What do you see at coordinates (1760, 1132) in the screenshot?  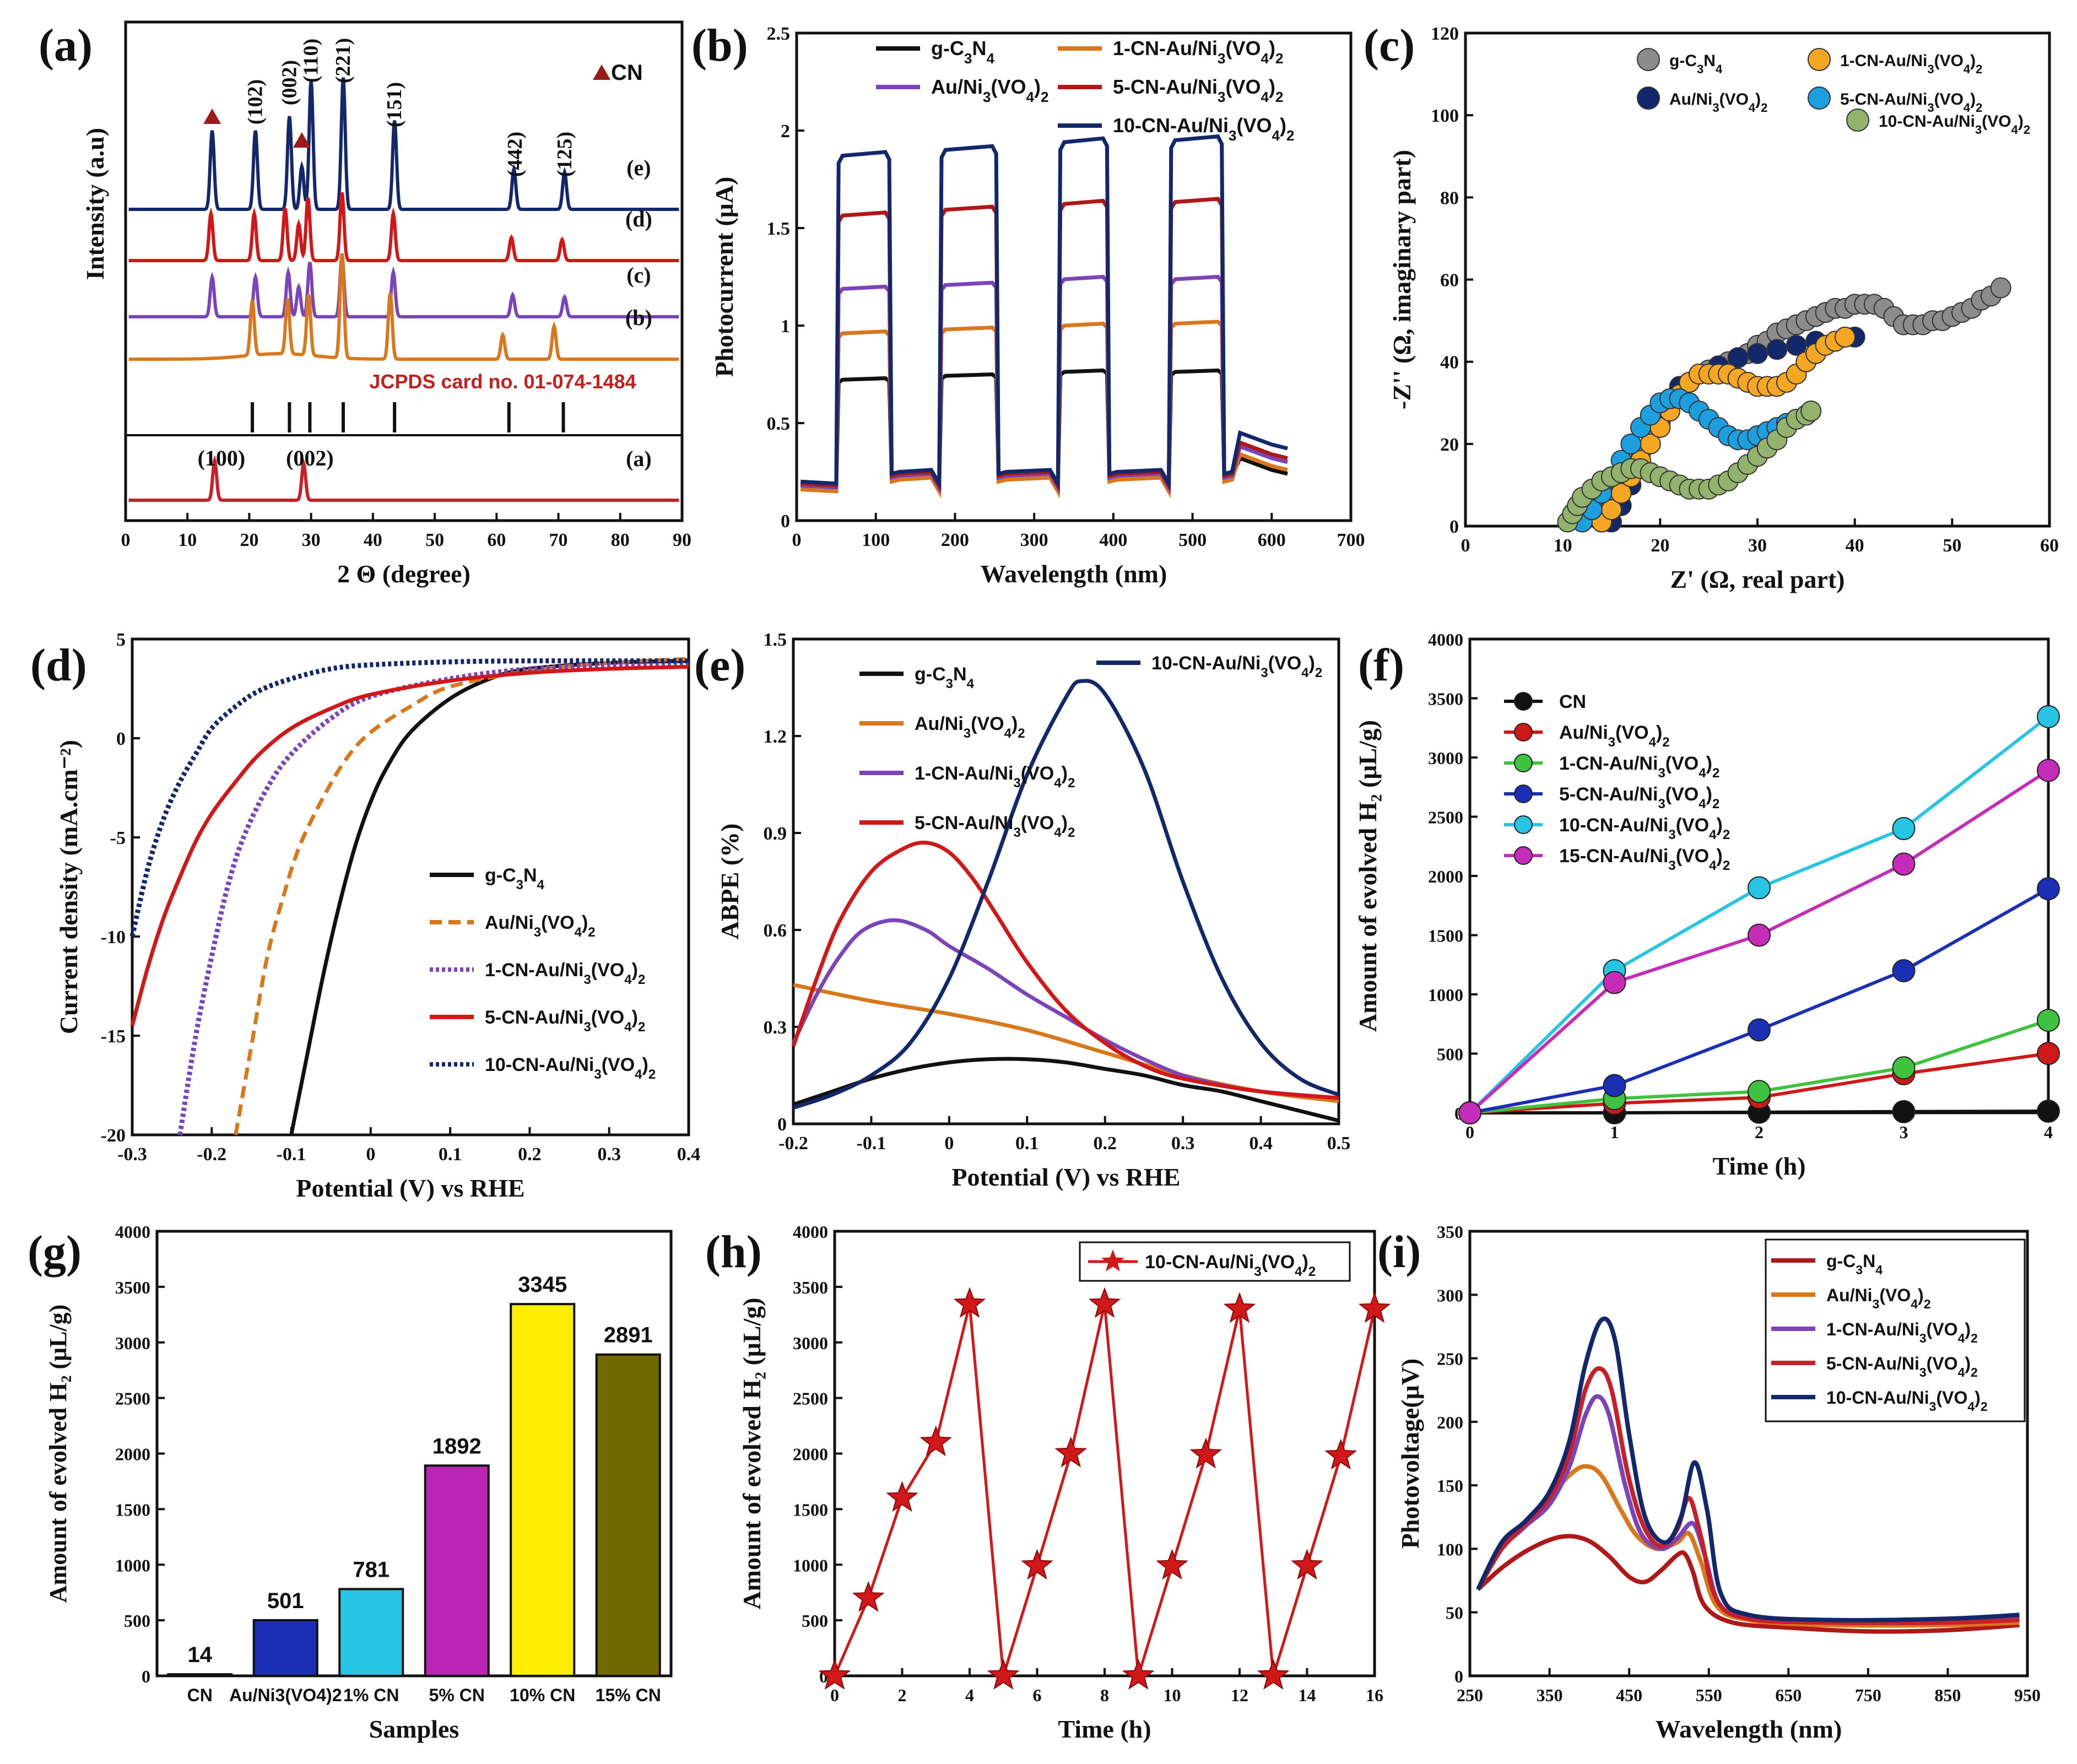 I see `x-tick-label: 2` at bounding box center [1760, 1132].